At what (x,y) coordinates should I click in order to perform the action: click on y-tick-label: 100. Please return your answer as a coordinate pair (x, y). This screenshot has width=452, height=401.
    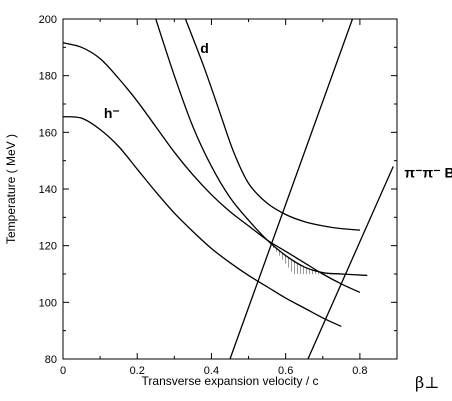
    Looking at the image, I should click on (48, 303).